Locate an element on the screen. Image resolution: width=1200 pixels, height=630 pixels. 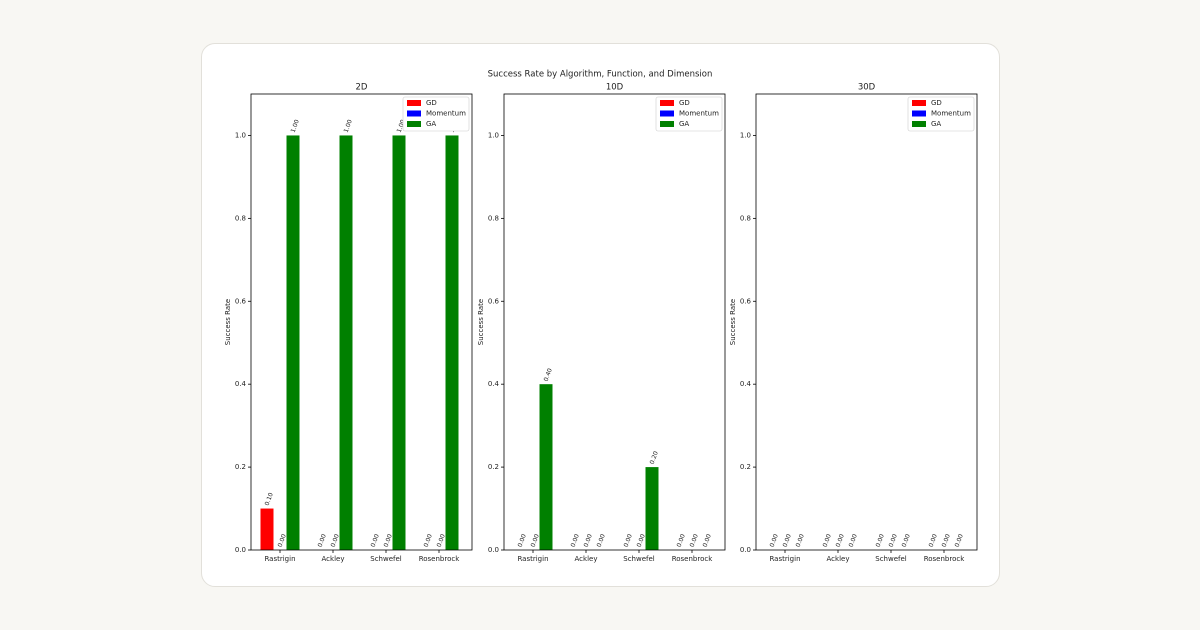
value-label: 0.20 is located at coordinates (654, 457).